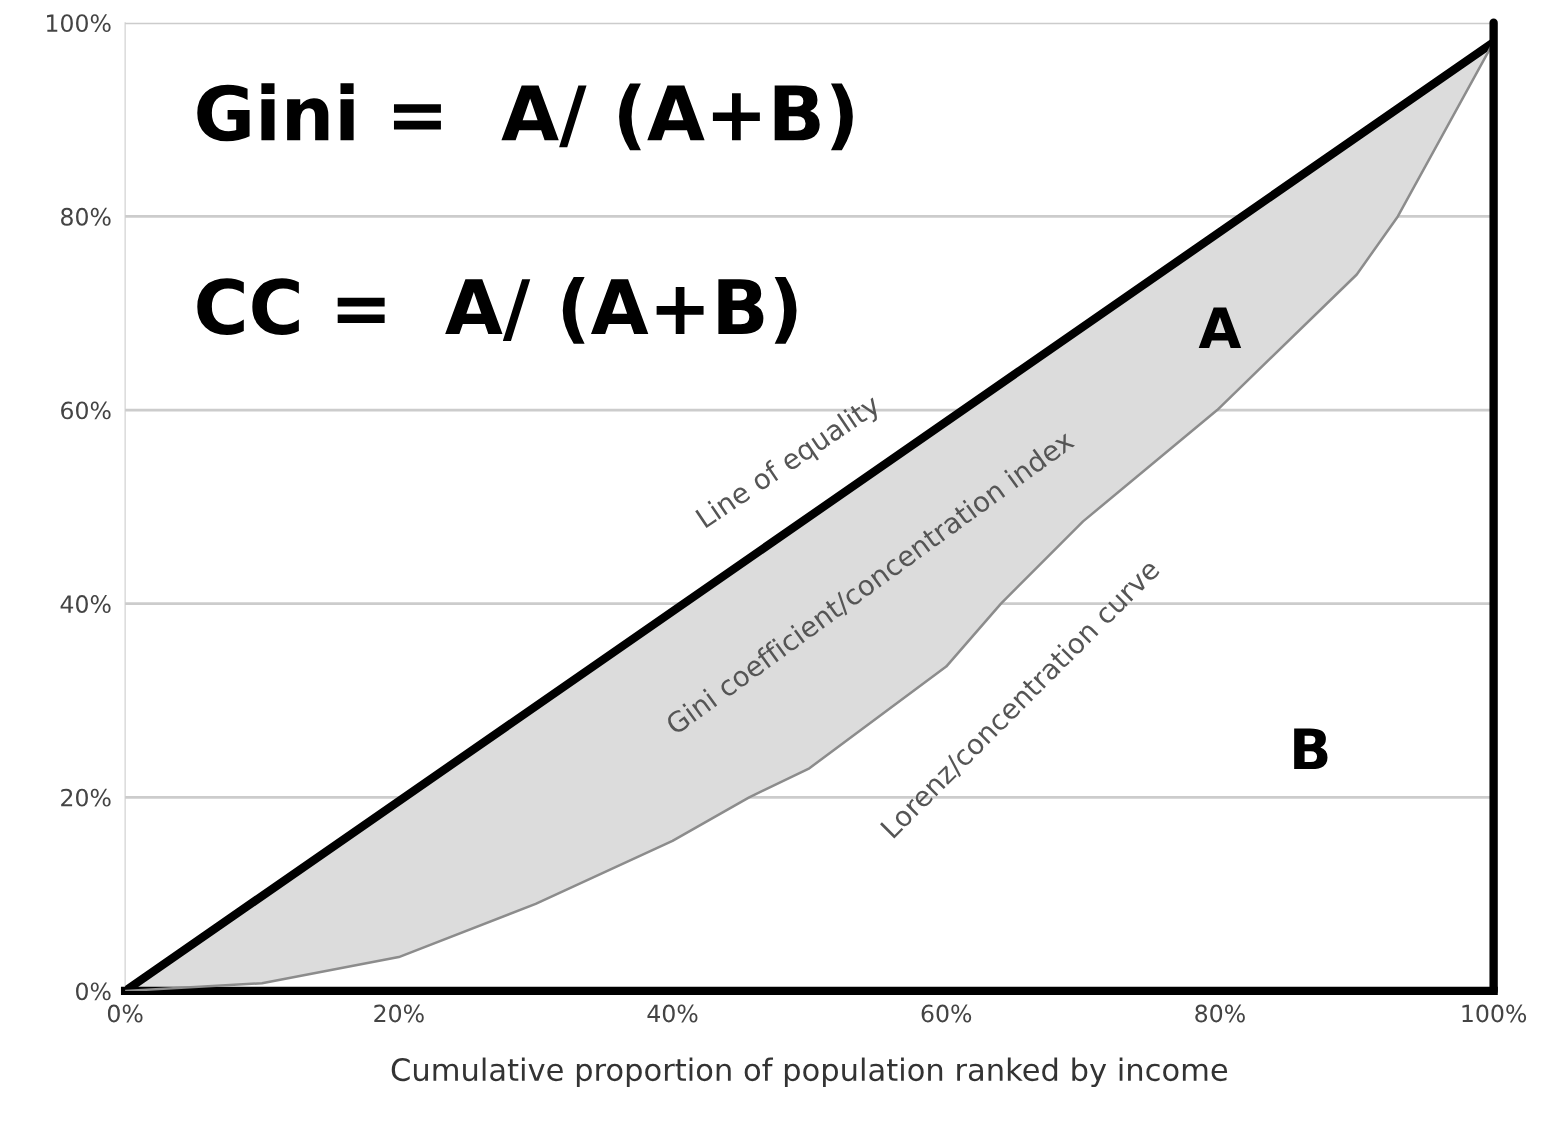  I want to click on x-axis-title: Cumulative proportion of population ranked by income, so click(809, 1072).